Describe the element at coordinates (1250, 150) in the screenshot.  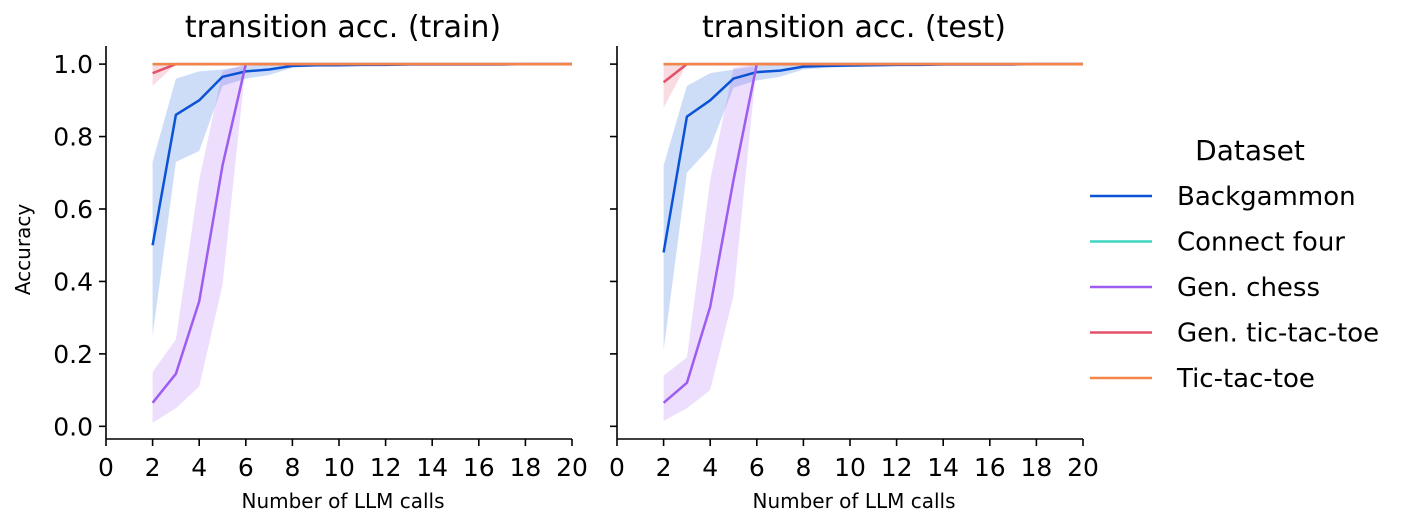
I see `legend-title: Dataset` at that location.